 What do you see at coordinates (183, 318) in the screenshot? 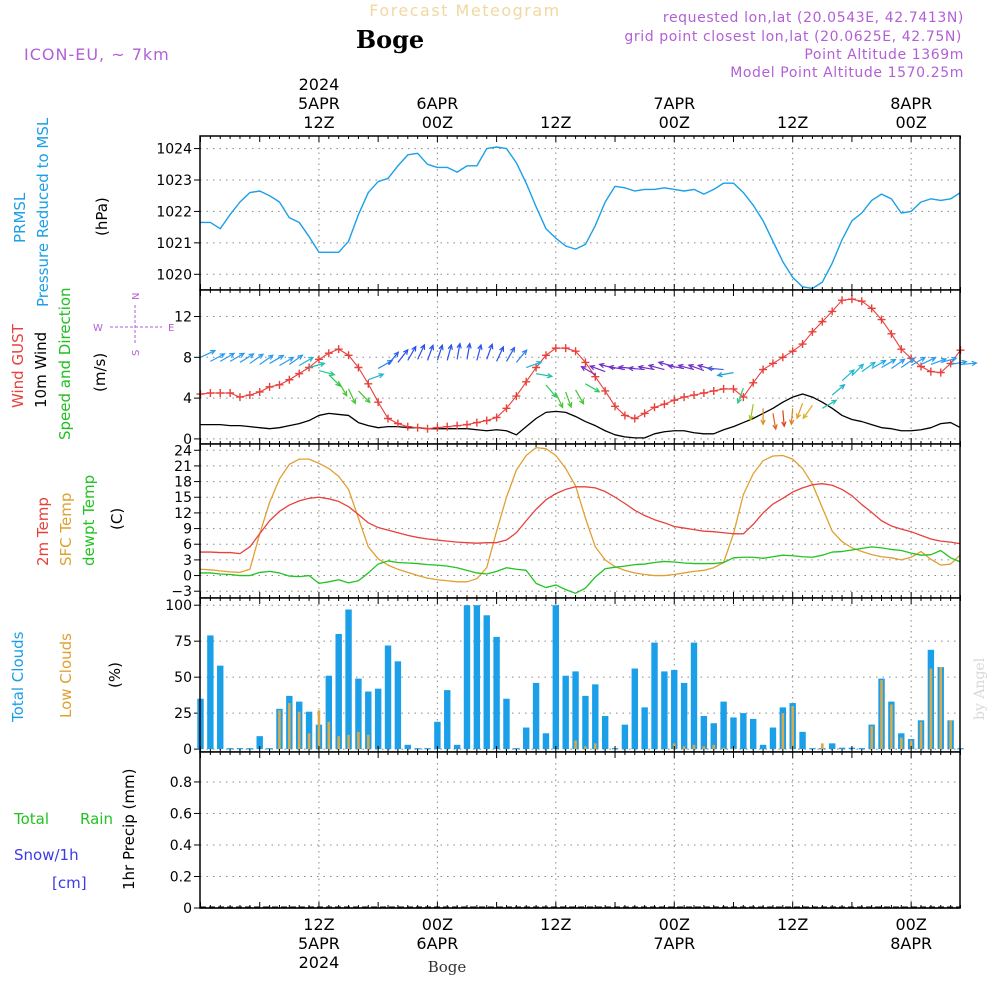
I see `wind-ytick-label: 12` at bounding box center [183, 318].